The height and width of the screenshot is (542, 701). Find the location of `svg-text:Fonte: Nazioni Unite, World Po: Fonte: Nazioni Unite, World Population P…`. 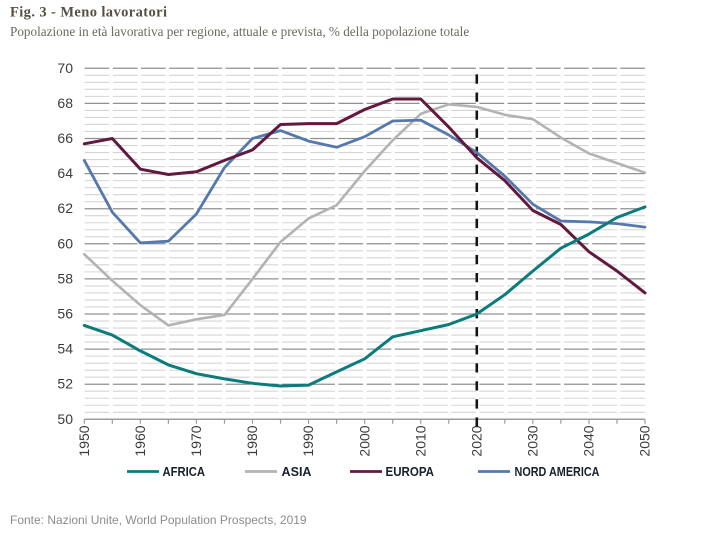

svg-text:Fonte: Nazioni Unite, World Po: Fonte: Nazioni Unite, World Population P… is located at coordinates (158, 520).